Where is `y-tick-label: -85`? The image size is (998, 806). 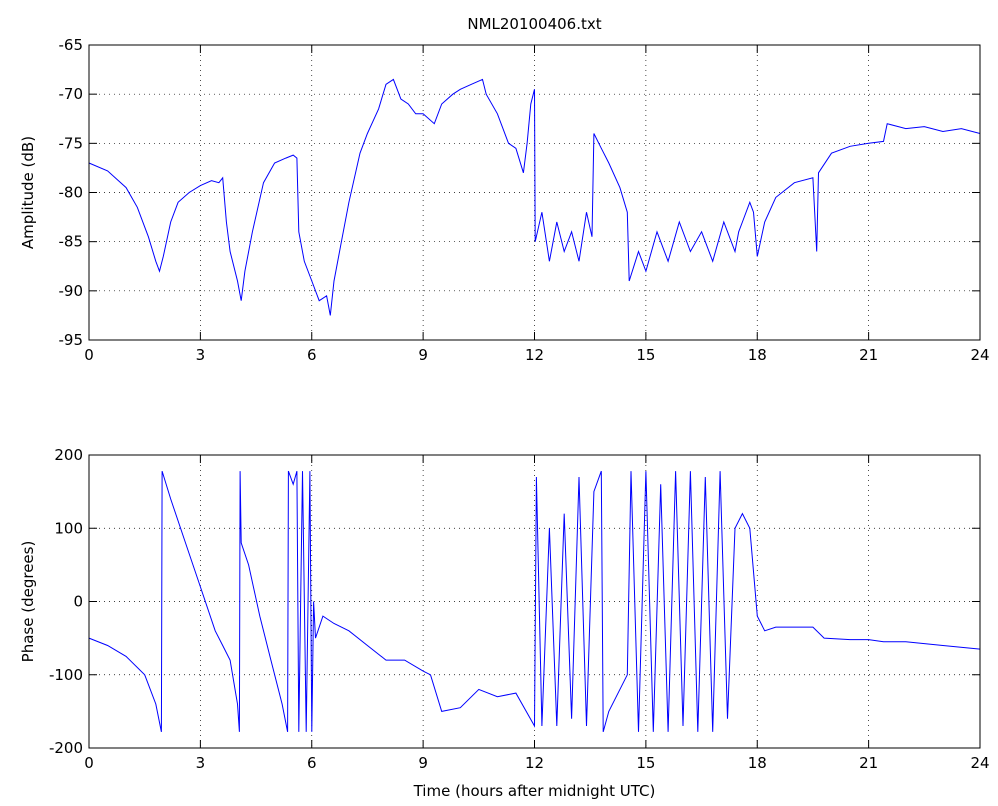
y-tick-label: -85 is located at coordinates (71, 242).